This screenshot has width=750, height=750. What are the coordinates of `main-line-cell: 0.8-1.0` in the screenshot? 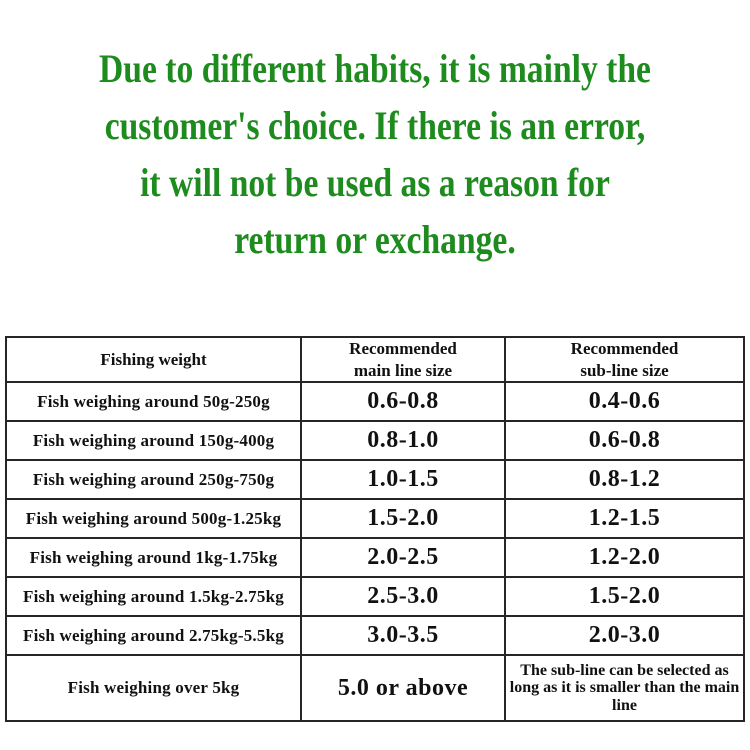 It's located at (403, 440).